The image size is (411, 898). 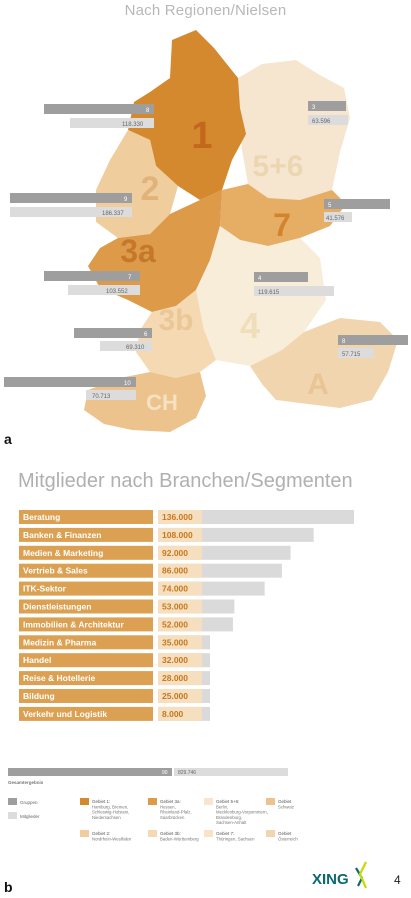 I want to click on total-members-bar, so click(x=231, y=772).